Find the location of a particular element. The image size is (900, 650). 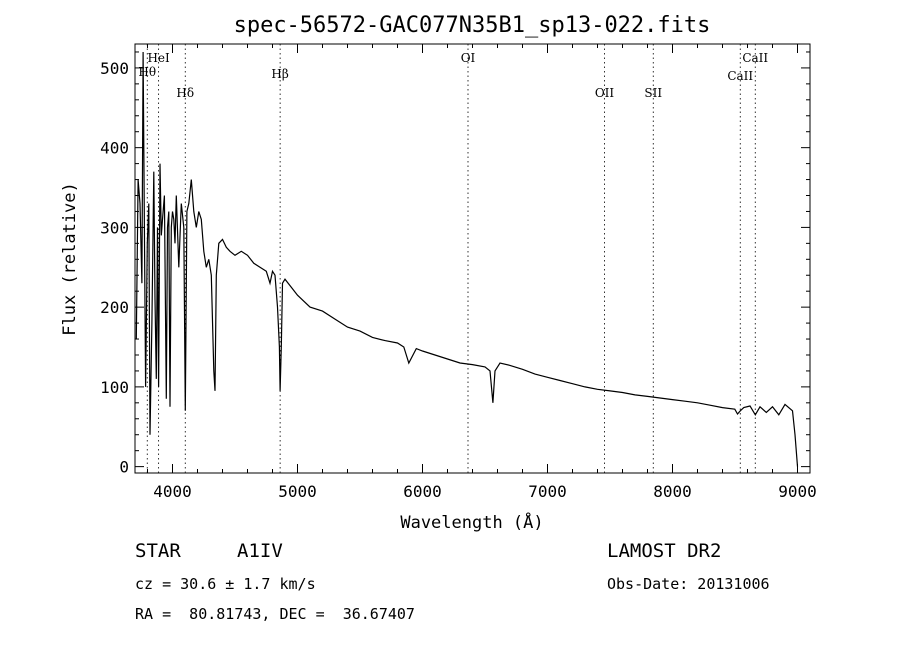

spectral-line-label: OI is located at coordinates (468, 58).